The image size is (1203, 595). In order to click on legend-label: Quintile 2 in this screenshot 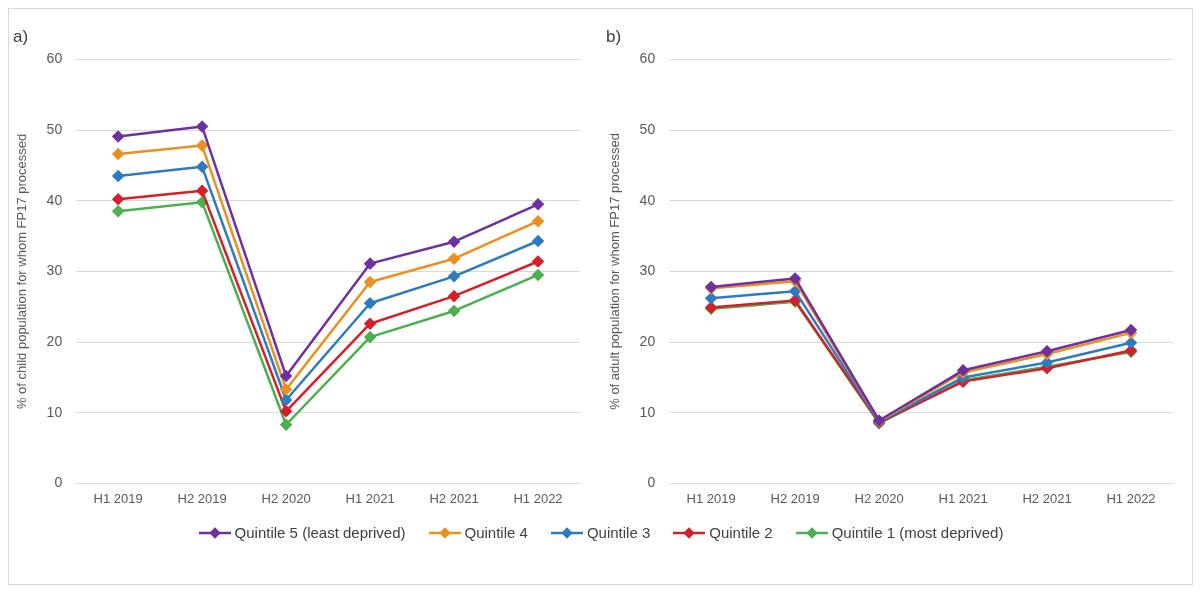, I will do `click(741, 532)`.